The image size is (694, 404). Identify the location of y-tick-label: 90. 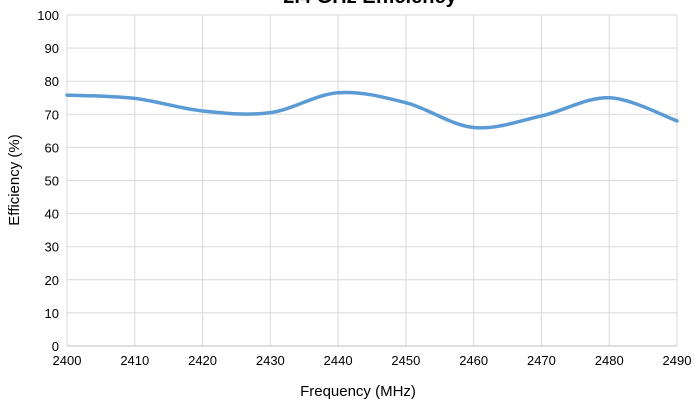
(52, 48).